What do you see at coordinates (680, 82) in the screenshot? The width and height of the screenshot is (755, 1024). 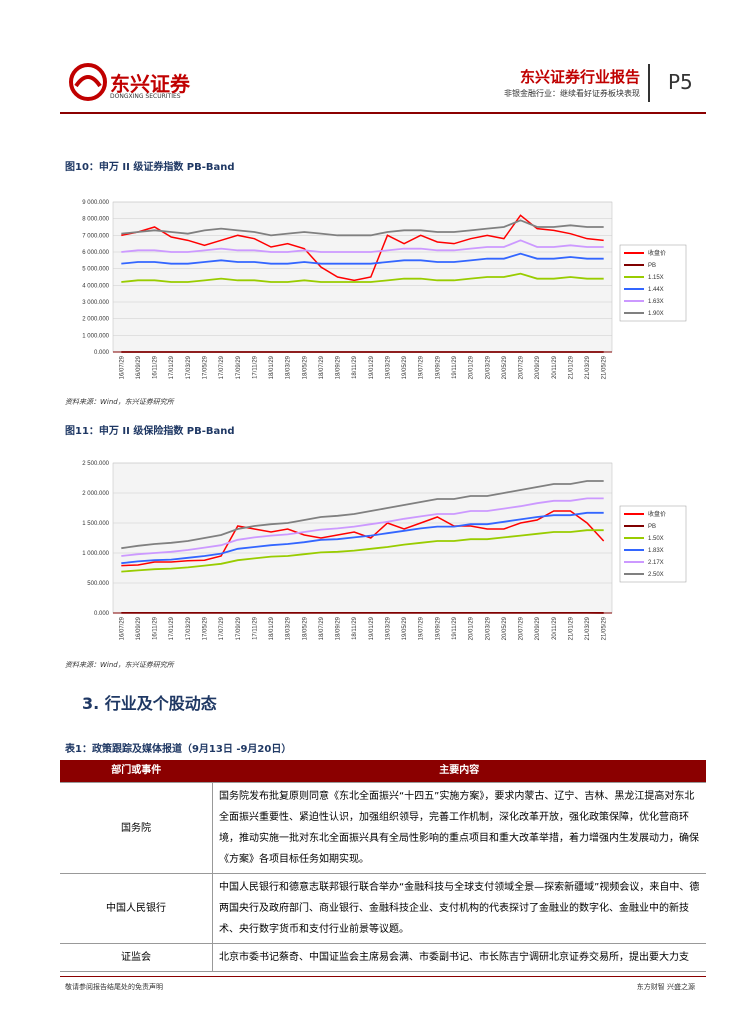 I see `page-number: P5` at bounding box center [680, 82].